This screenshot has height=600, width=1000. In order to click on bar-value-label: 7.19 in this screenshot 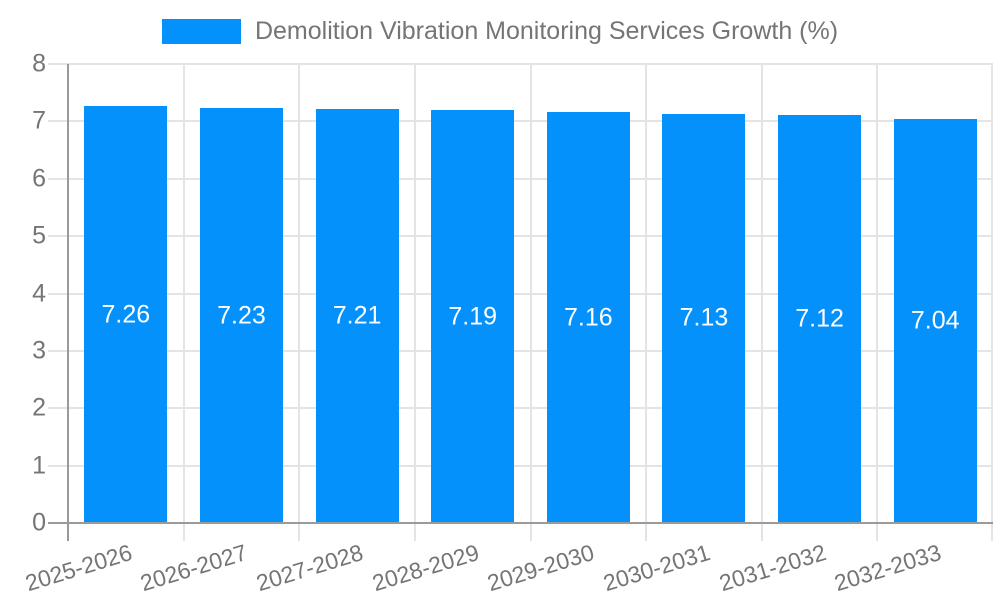, I will do `click(473, 316)`.